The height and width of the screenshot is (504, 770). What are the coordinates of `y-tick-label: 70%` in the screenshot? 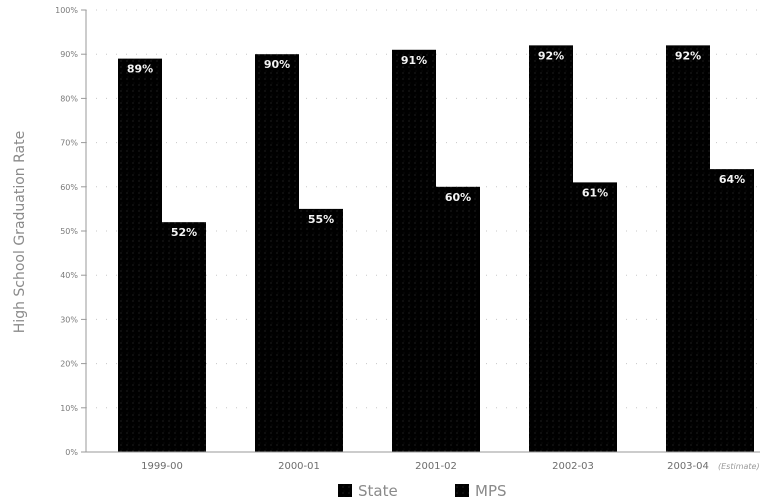 It's located at (69, 143).